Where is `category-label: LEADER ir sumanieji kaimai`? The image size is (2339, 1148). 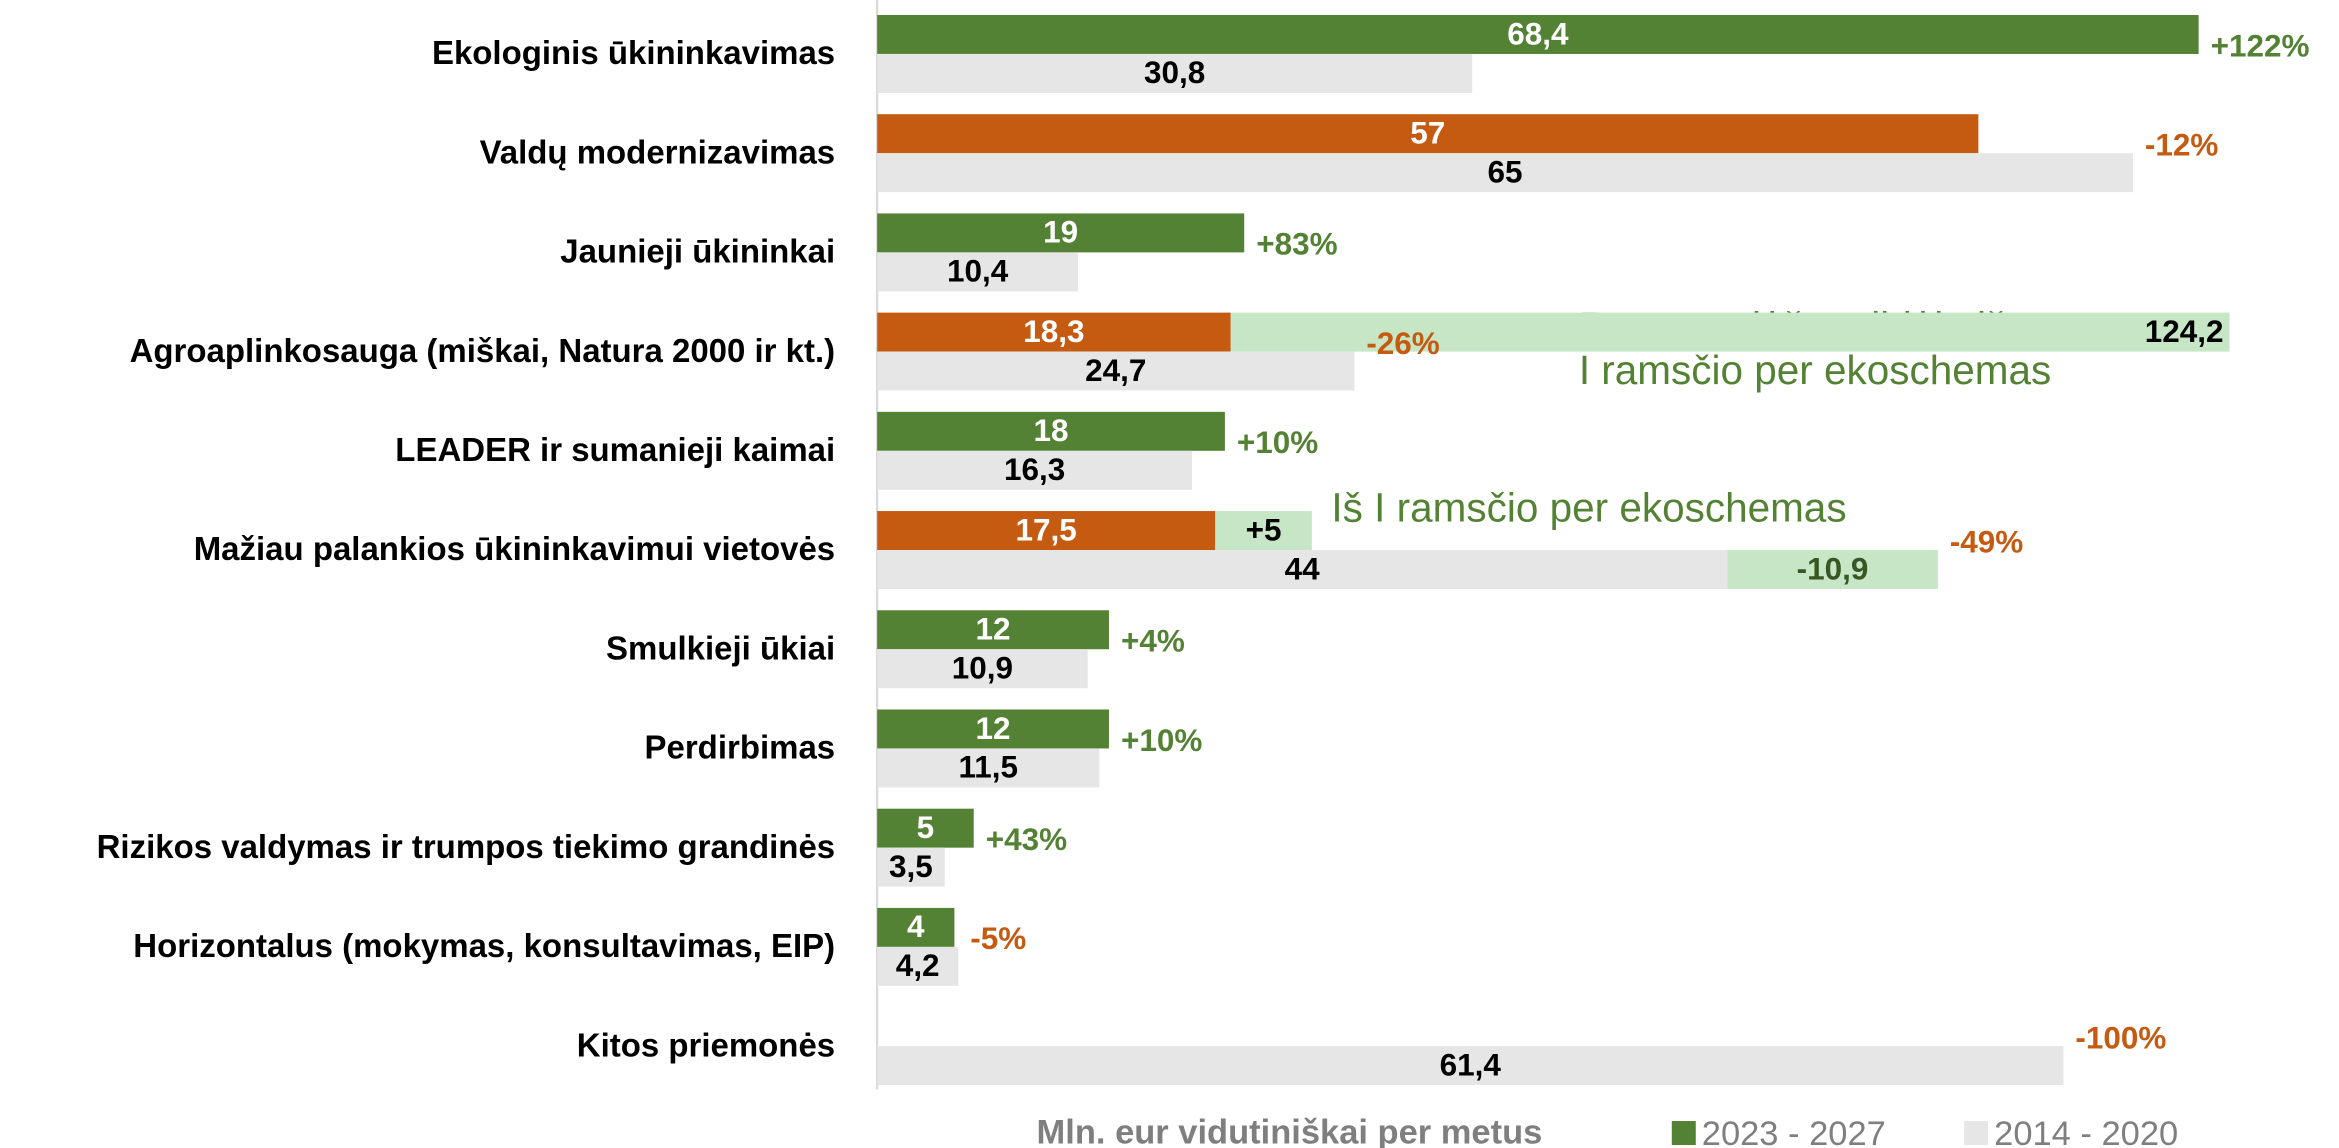
category-label: LEADER ir sumanieji kaimai is located at coordinates (615, 449).